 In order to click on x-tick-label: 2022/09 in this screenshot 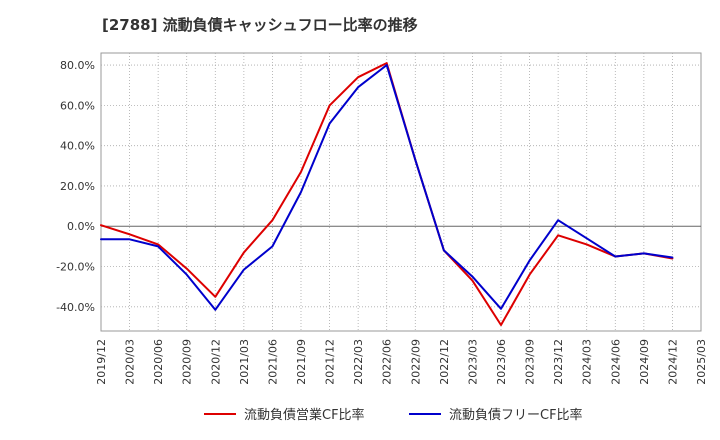, I will do `click(415, 362)`.